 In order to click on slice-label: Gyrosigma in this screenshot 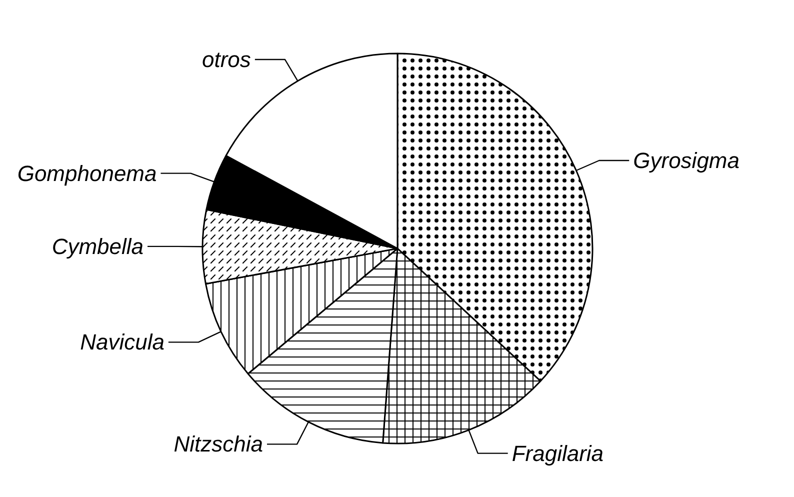, I will do `click(686, 160)`.